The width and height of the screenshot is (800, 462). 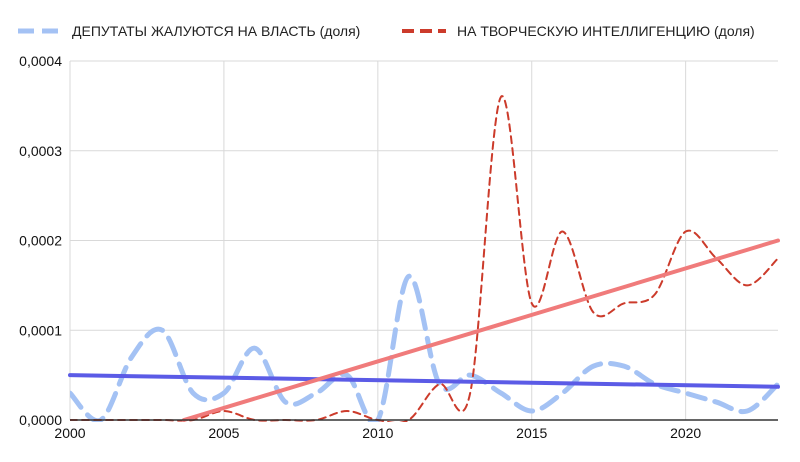 I want to click on x-tick-label: 2020, so click(x=685, y=433).